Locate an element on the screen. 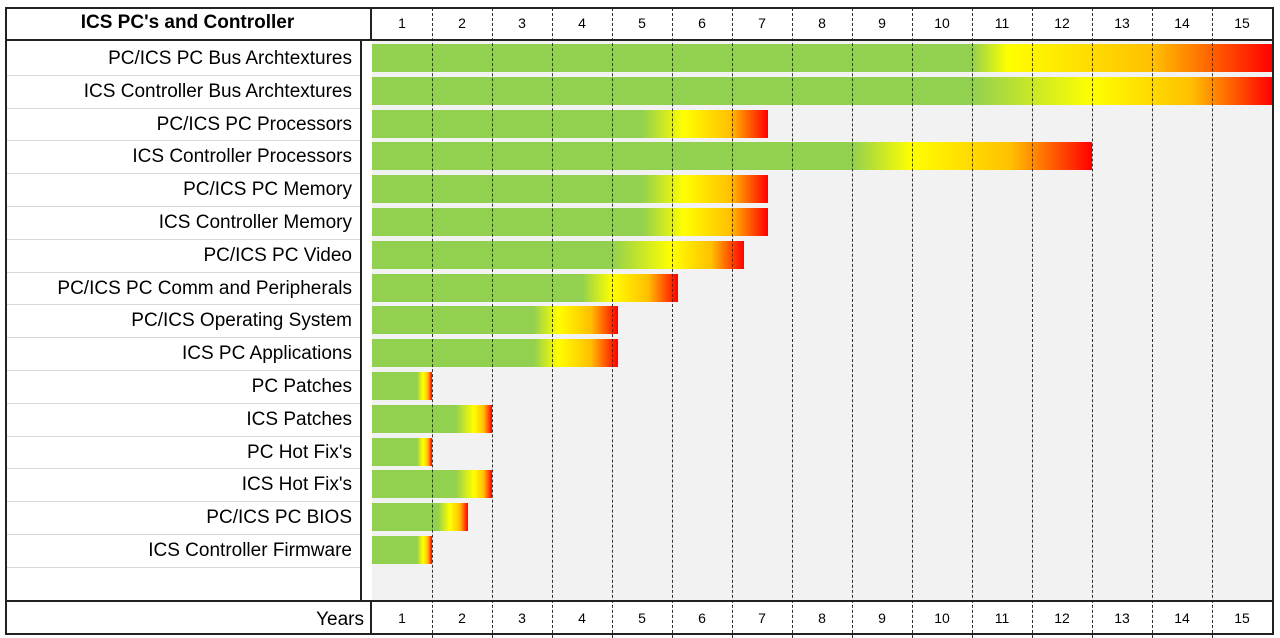 The height and width of the screenshot is (638, 1280). category-label: PC Patches is located at coordinates (301, 386).